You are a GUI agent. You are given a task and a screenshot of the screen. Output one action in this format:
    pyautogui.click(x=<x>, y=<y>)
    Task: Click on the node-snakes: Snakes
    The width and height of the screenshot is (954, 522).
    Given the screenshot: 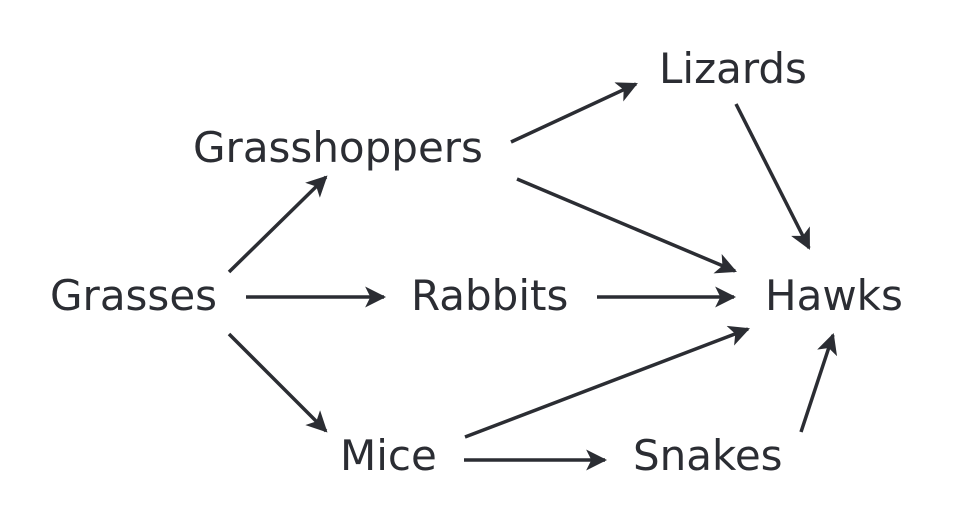 What is the action you would take?
    pyautogui.click(x=708, y=455)
    